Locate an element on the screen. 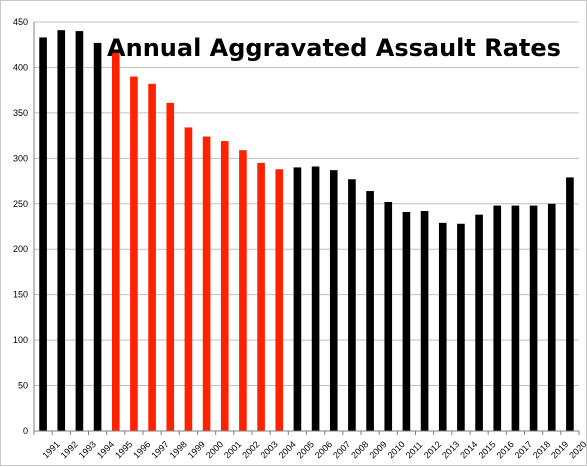  x-tick-label-2011: 2011 is located at coordinates (414, 450).